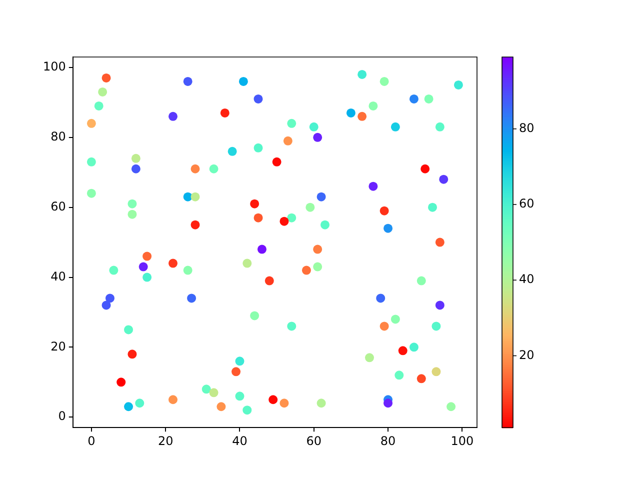  What do you see at coordinates (58, 206) in the screenshot?
I see `y-tick-label: 60` at bounding box center [58, 206].